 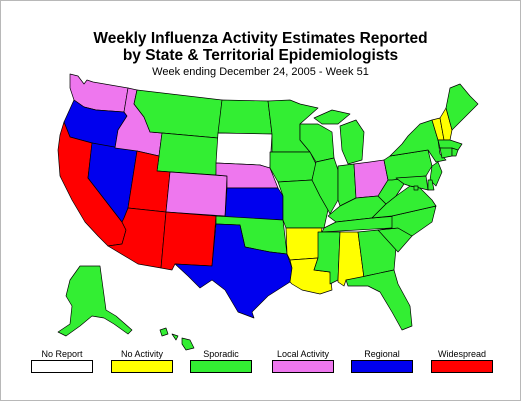 What do you see at coordinates (62, 366) in the screenshot?
I see `legend-swatch-no-report` at bounding box center [62, 366].